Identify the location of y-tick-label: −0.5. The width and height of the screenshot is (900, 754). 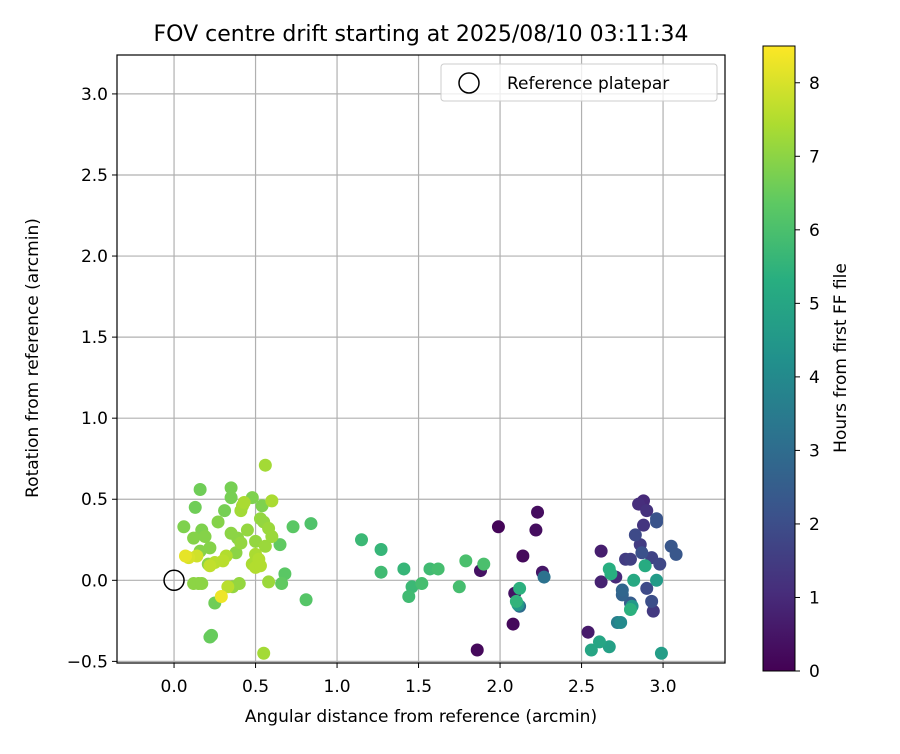
(87, 662).